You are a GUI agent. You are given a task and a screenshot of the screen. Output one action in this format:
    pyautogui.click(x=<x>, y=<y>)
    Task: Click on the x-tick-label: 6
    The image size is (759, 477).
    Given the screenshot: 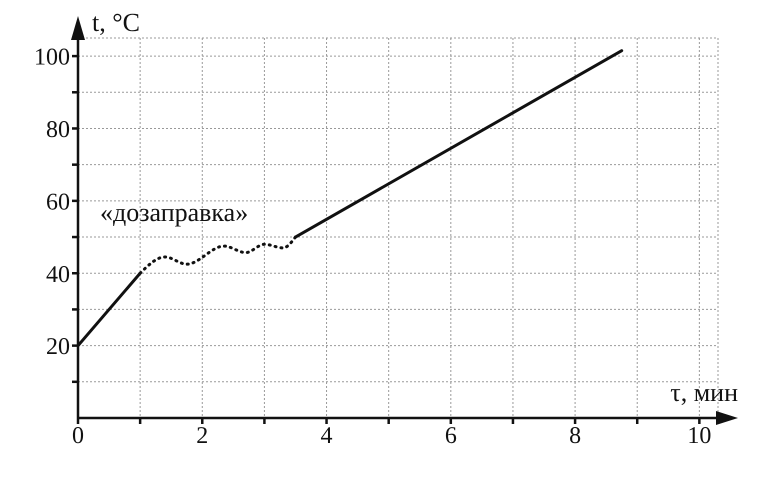 What is the action you would take?
    pyautogui.click(x=450, y=436)
    